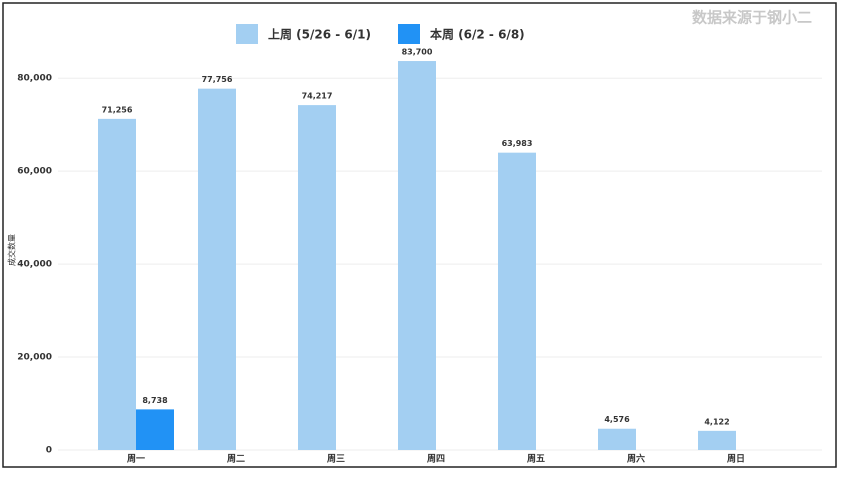 Image resolution: width=841 pixels, height=477 pixels. I want to click on value-label: 83,700, so click(417, 52).